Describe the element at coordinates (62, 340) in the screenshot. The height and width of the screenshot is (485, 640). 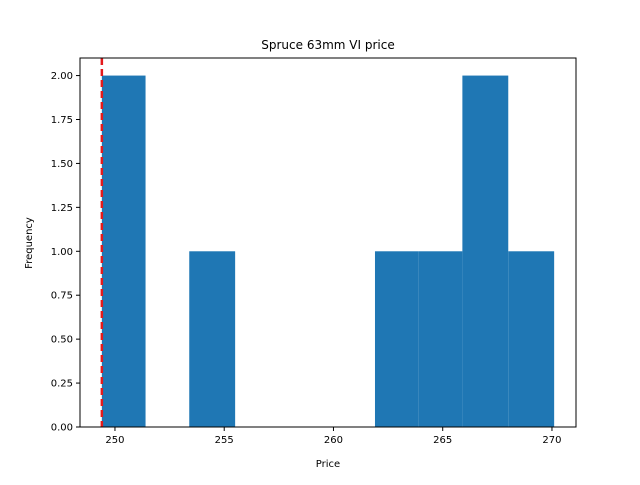
I see `y-tick-label: 0.50` at that location.